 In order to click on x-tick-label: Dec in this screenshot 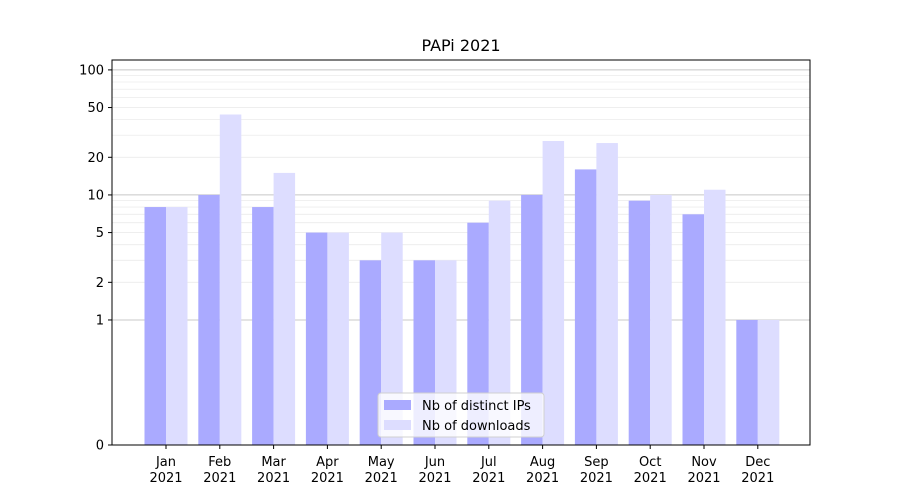, I will do `click(757, 462)`.